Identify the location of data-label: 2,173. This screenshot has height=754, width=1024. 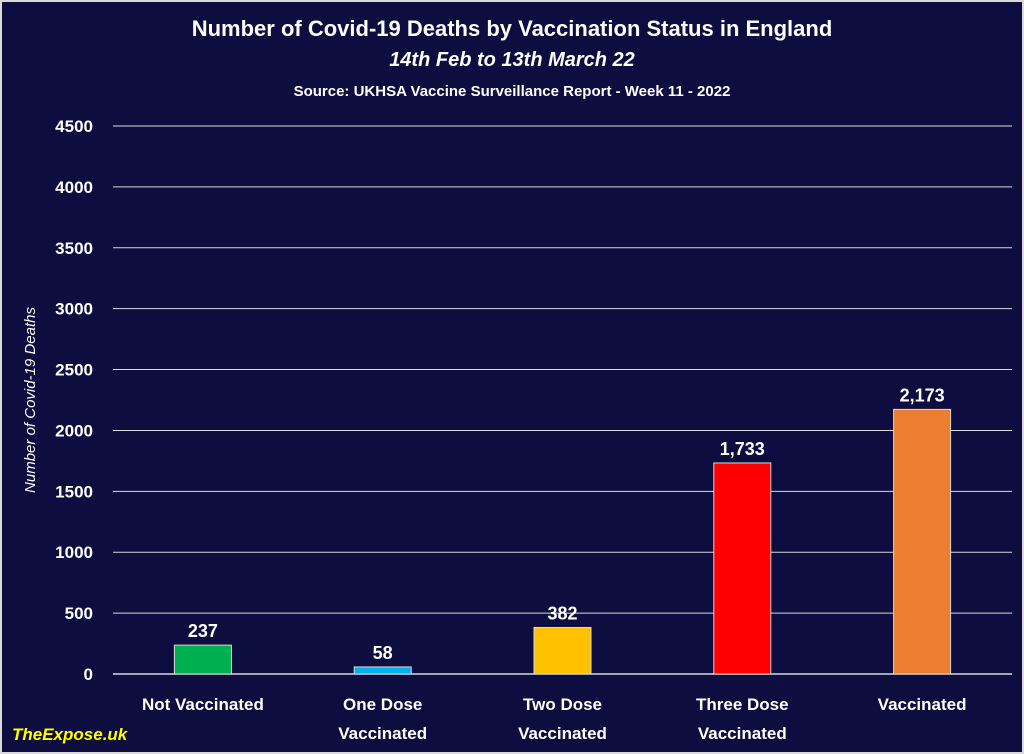
(922, 395).